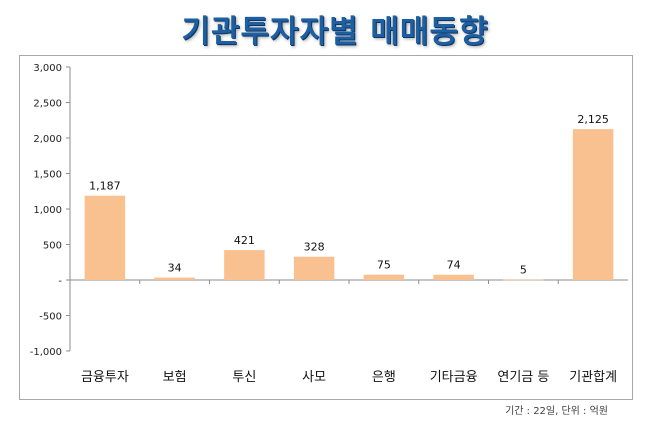 The height and width of the screenshot is (428, 670). What do you see at coordinates (175, 377) in the screenshot?
I see `x-tick-label: 보험` at bounding box center [175, 377].